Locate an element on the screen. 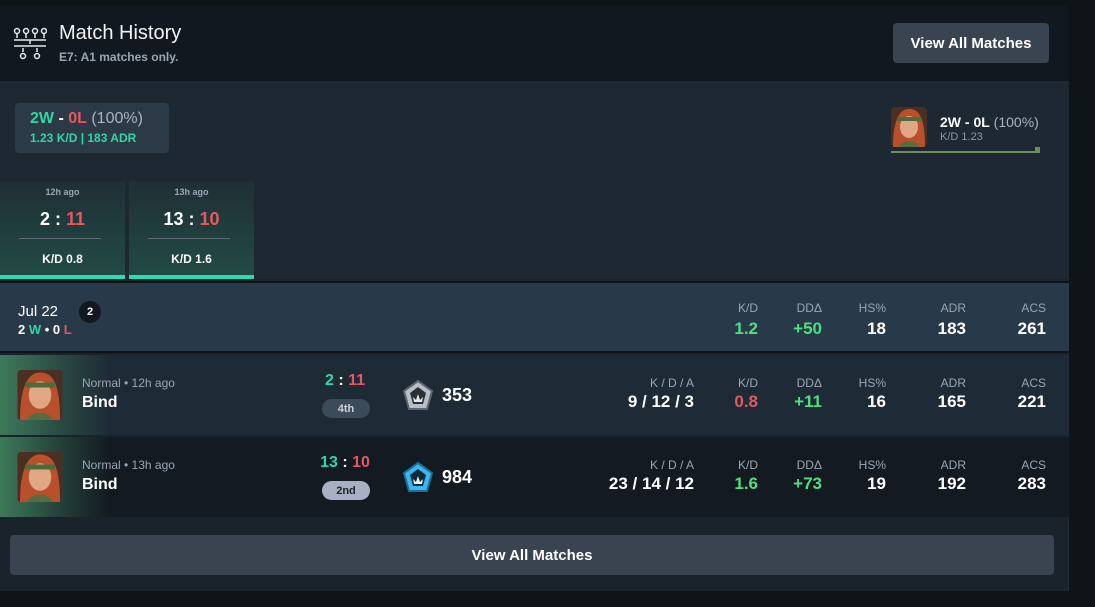 This screenshot has width=1095, height=607. day-win-loss: 2 W • 0 L is located at coordinates (45, 329).